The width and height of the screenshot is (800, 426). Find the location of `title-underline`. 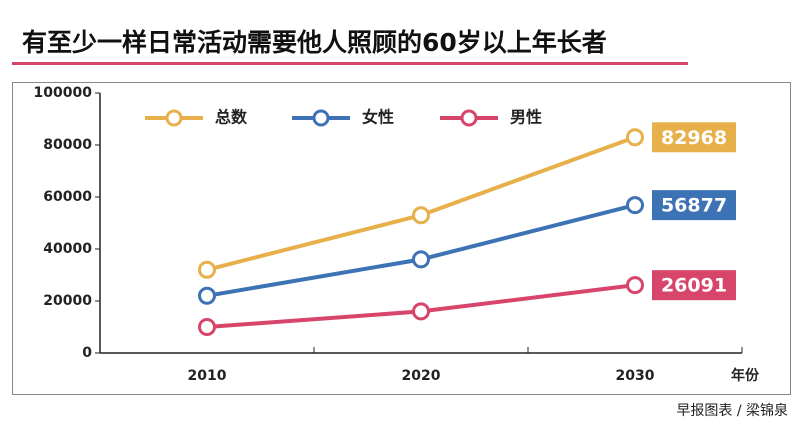

title-underline is located at coordinates (350, 63).